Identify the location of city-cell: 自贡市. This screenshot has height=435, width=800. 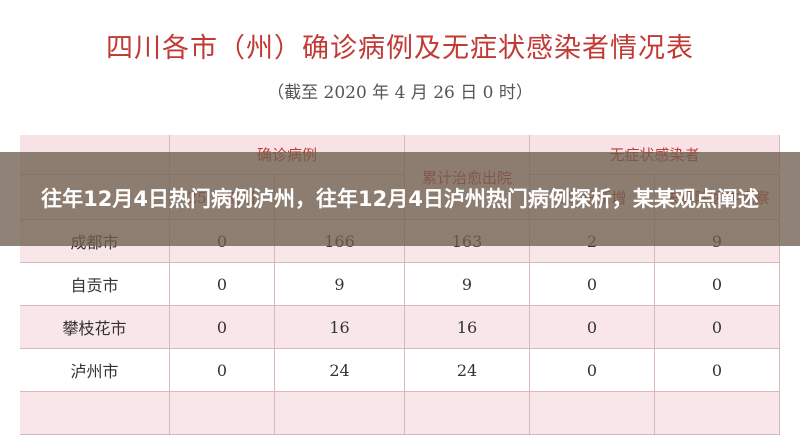
(95, 284).